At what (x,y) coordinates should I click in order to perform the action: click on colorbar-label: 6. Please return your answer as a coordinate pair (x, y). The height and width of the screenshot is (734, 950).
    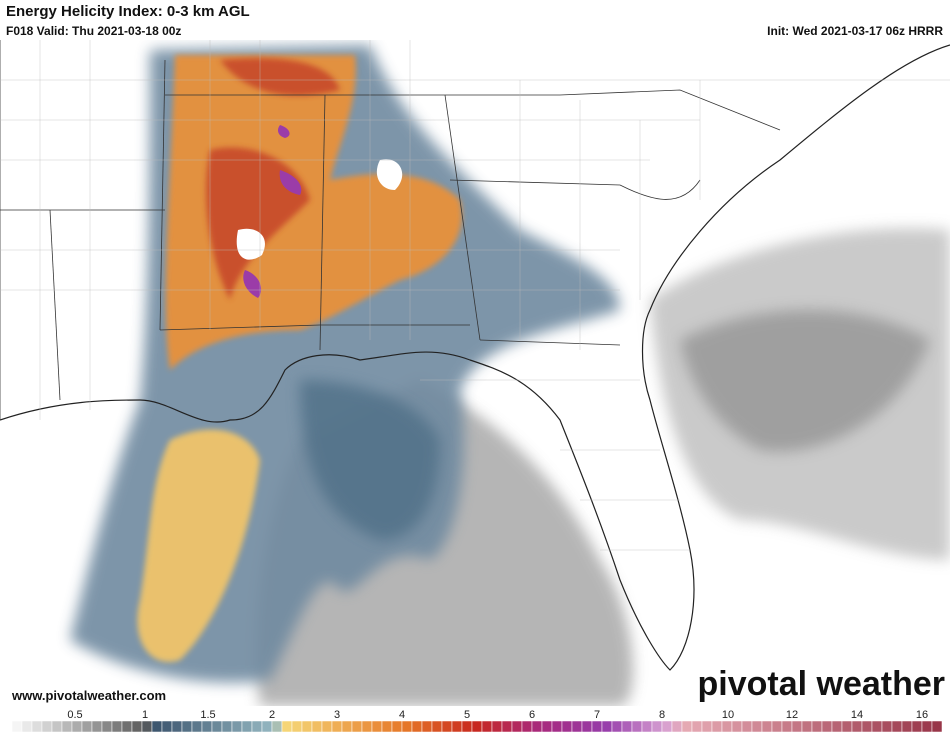
    Looking at the image, I should click on (532, 715).